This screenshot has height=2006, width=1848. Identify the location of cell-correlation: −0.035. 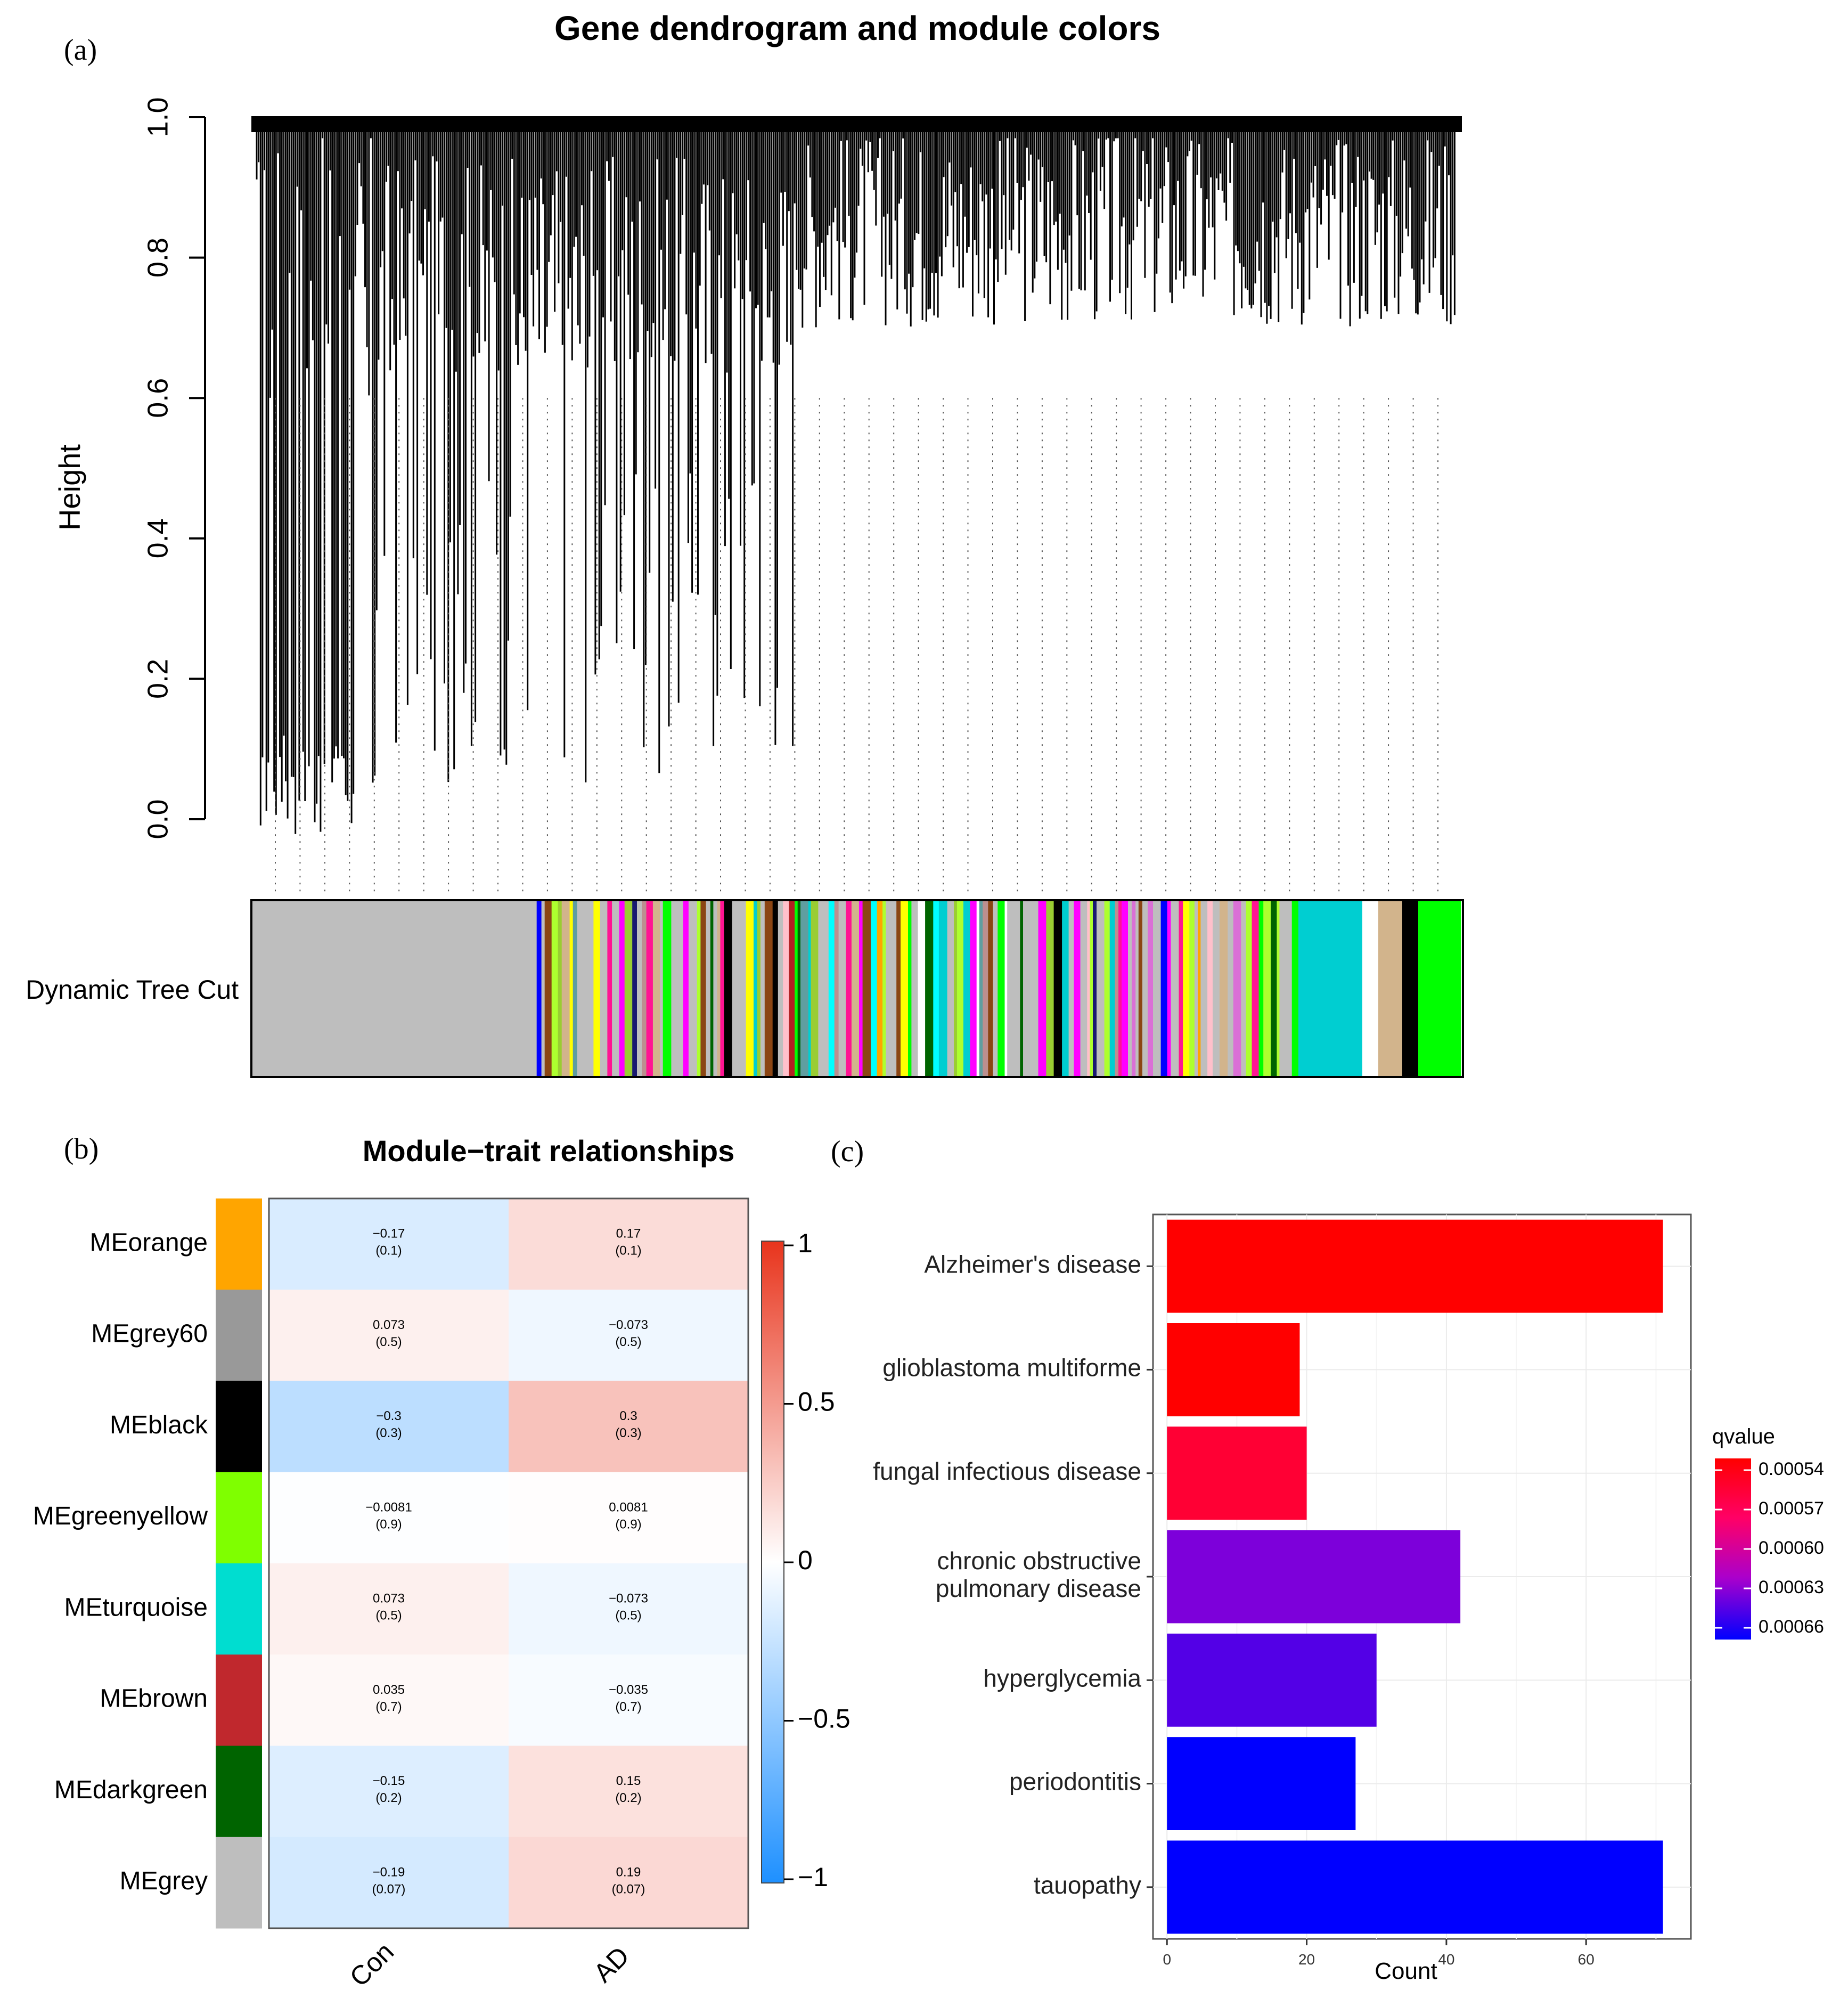
(628, 1690).